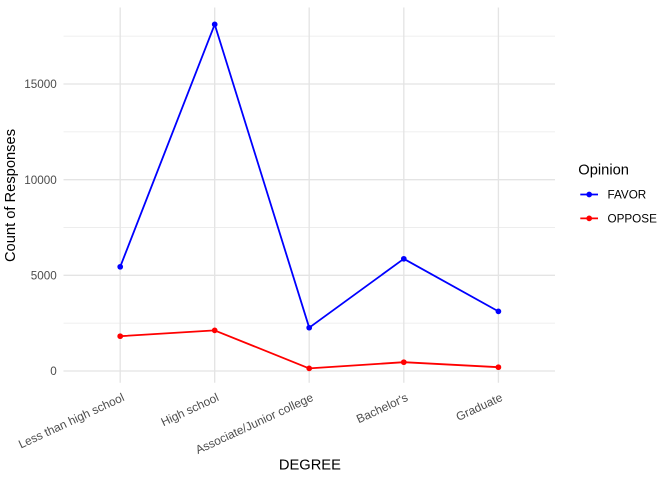  I want to click on svg-text: Count of Responses, so click(11, 195).